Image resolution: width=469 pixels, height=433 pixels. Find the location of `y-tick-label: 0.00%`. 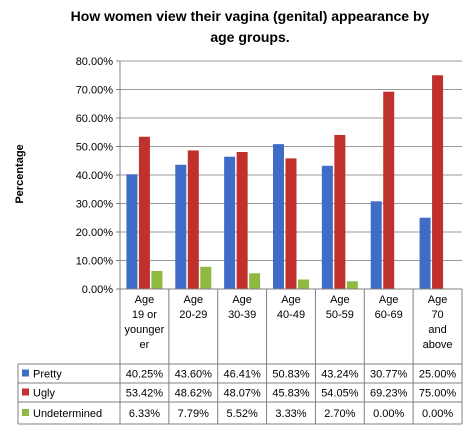

y-tick-label: 0.00% is located at coordinates (97, 290).